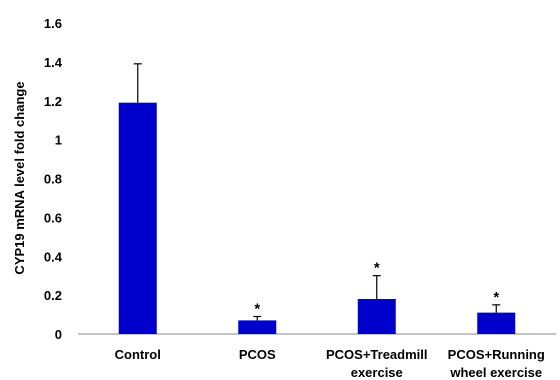  I want to click on y-tick-label: 0.2, so click(53, 295).